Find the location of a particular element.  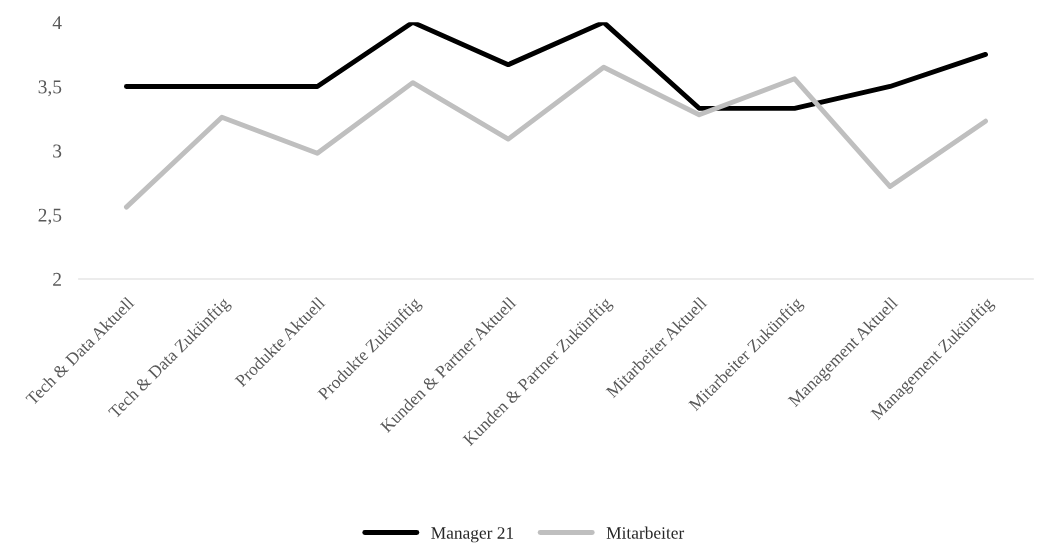

y-tick-label: 3,5 is located at coordinates (50, 88).